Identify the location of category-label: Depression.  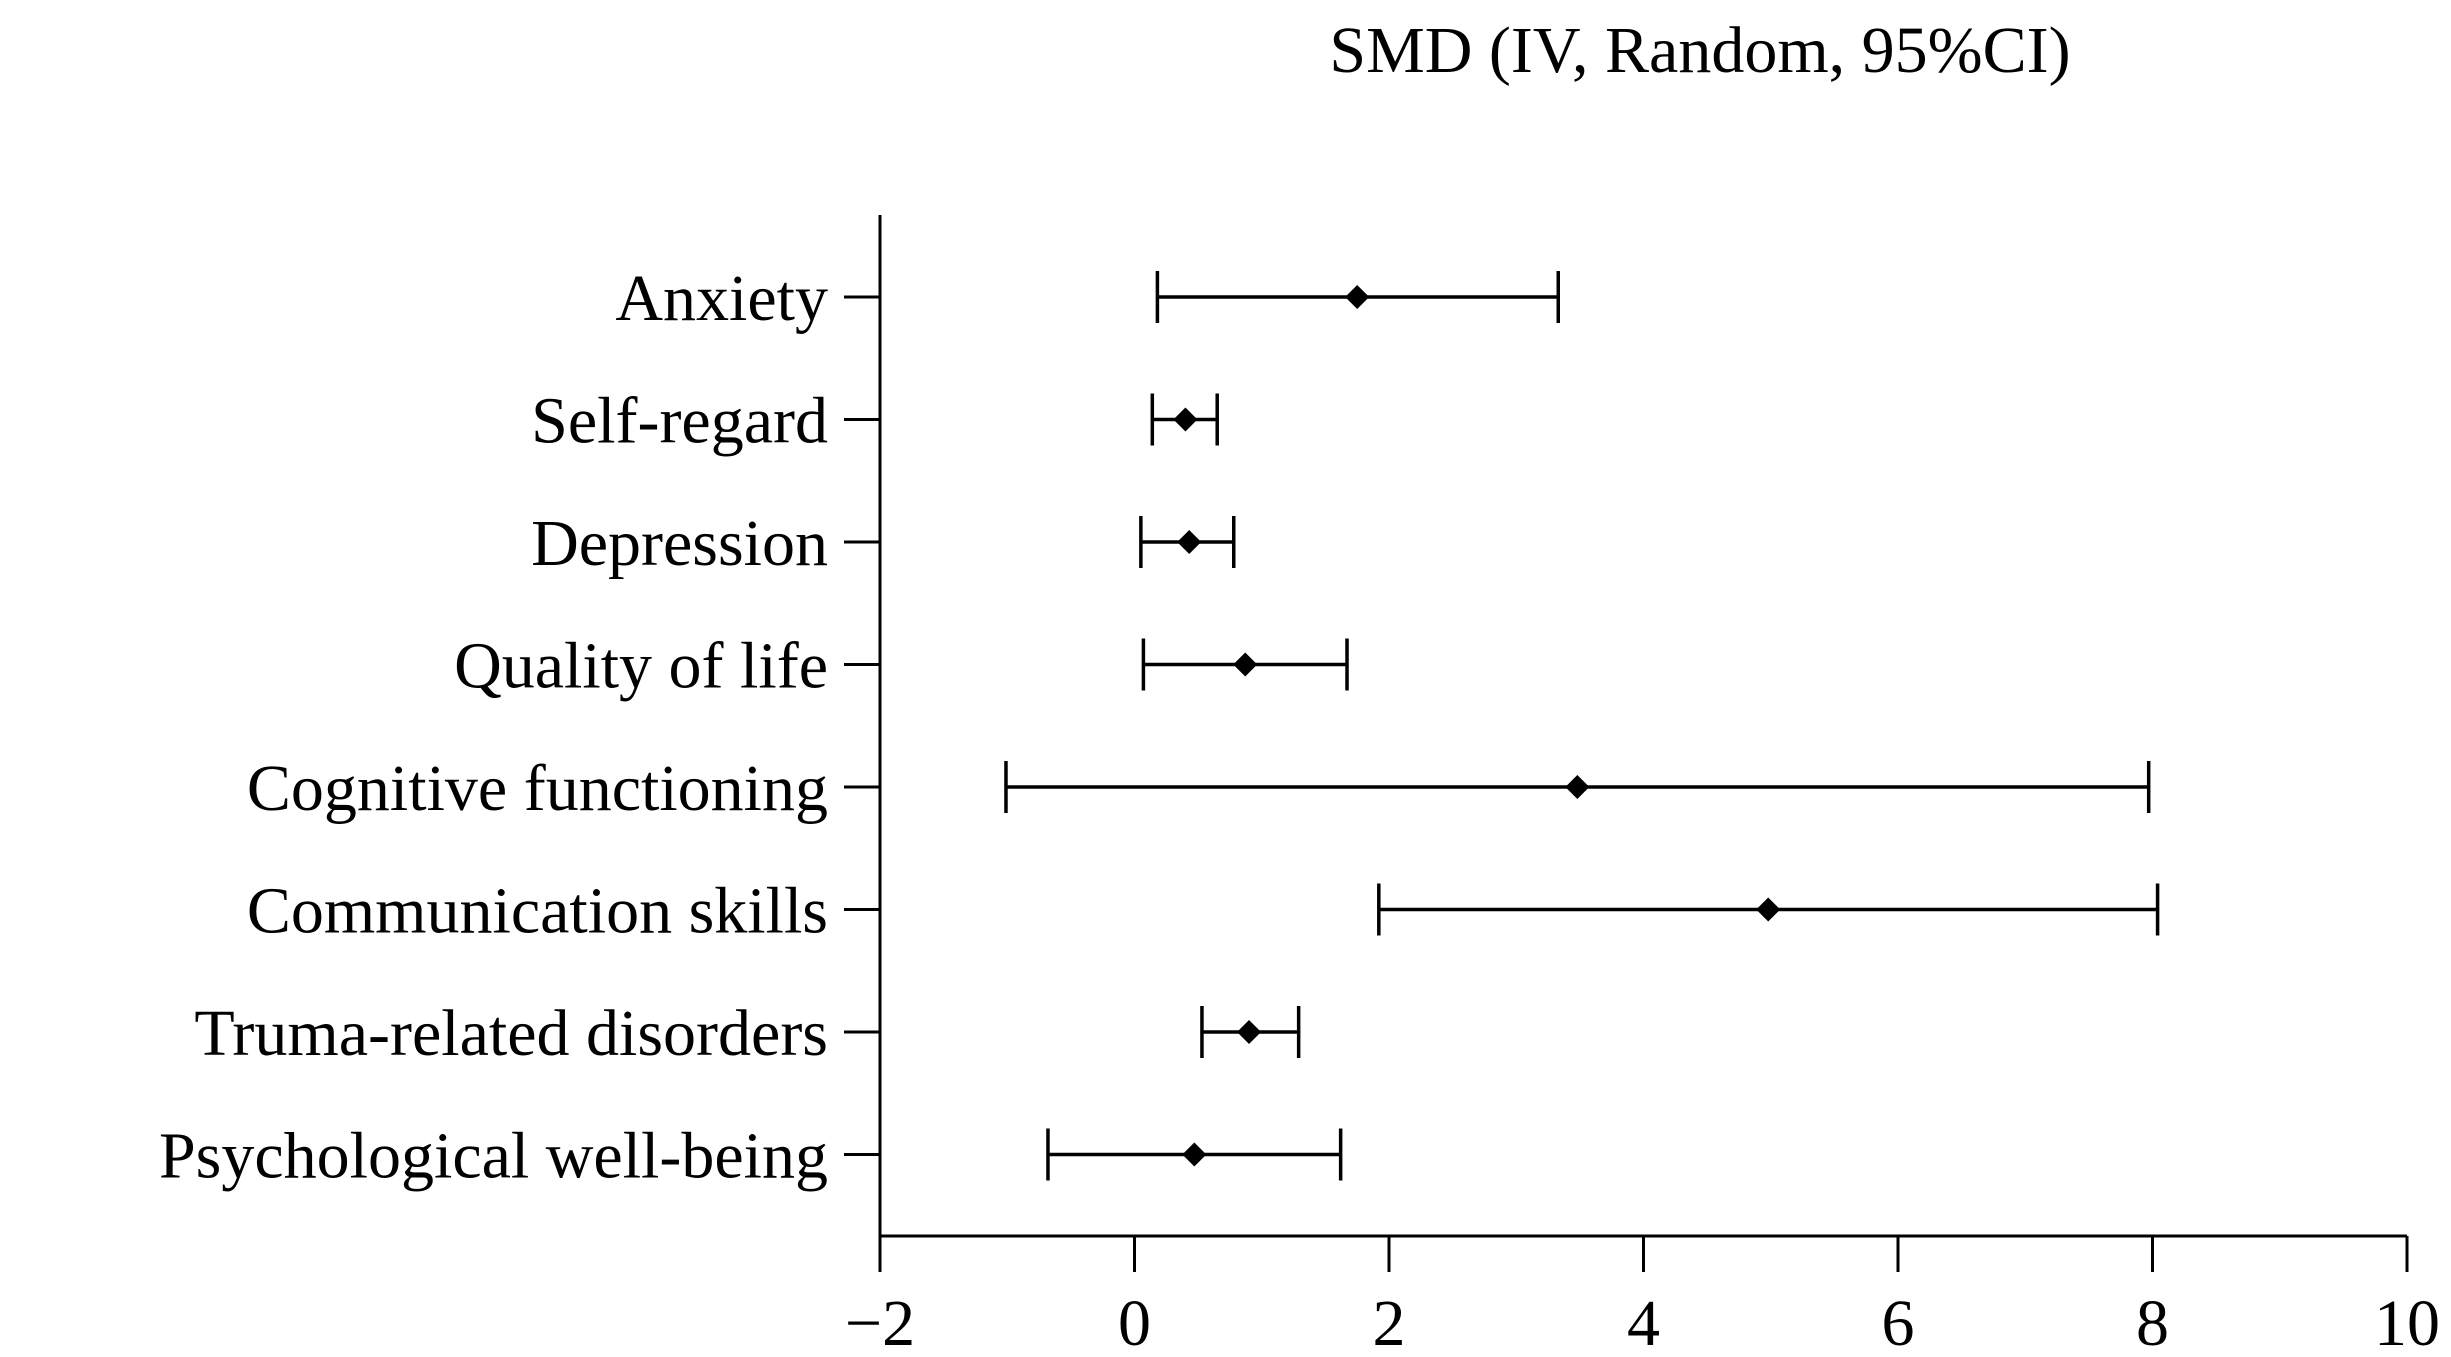
(679, 543).